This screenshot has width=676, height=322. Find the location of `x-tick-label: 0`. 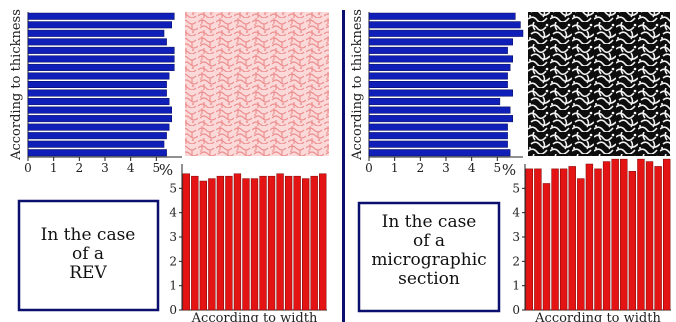

x-tick-label: 0 is located at coordinates (28, 168).